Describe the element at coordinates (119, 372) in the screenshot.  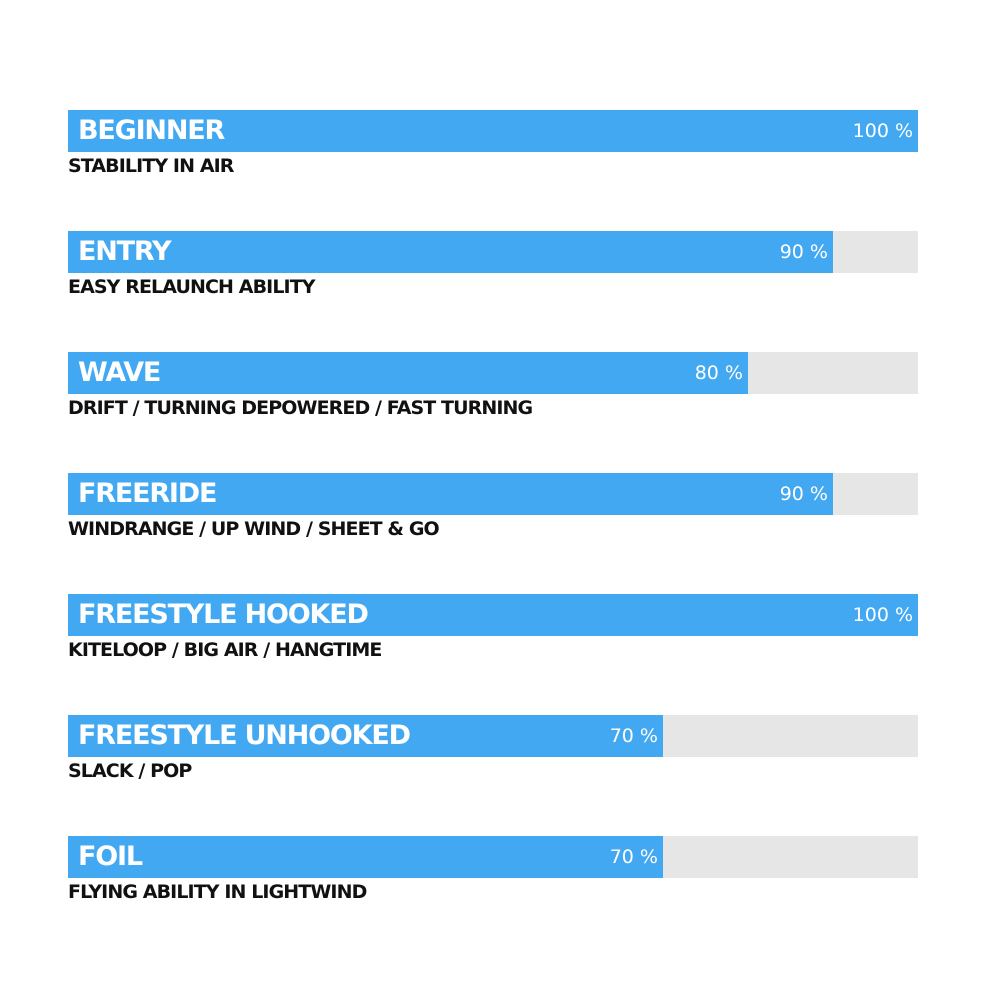
I see `bar-label: WAVE` at that location.